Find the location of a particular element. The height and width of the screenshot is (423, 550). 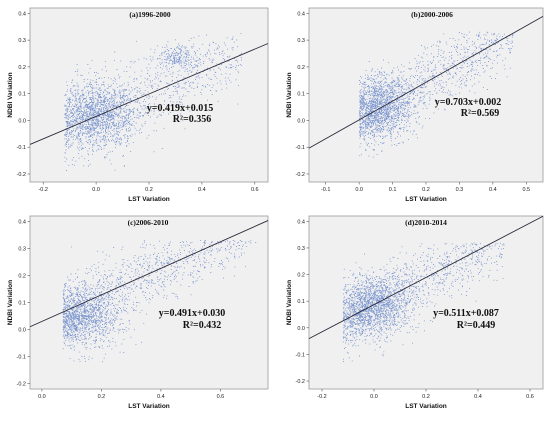

panel-d-fit is located at coordinates (426, 277).